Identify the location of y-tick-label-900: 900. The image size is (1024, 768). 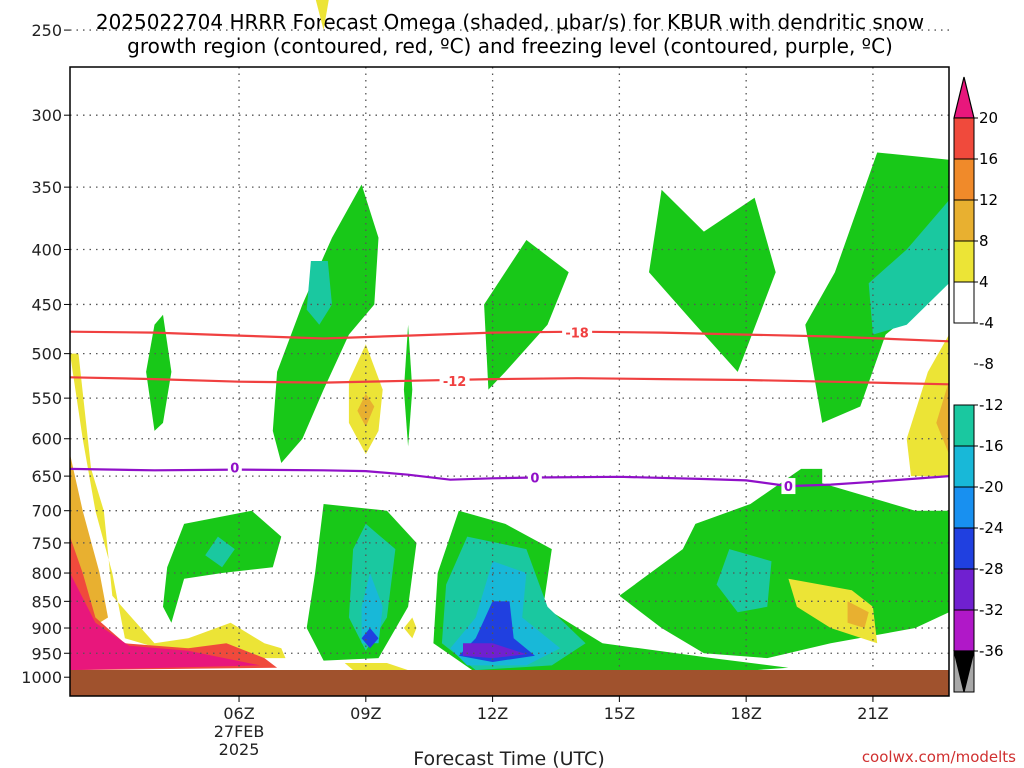
(46, 628).